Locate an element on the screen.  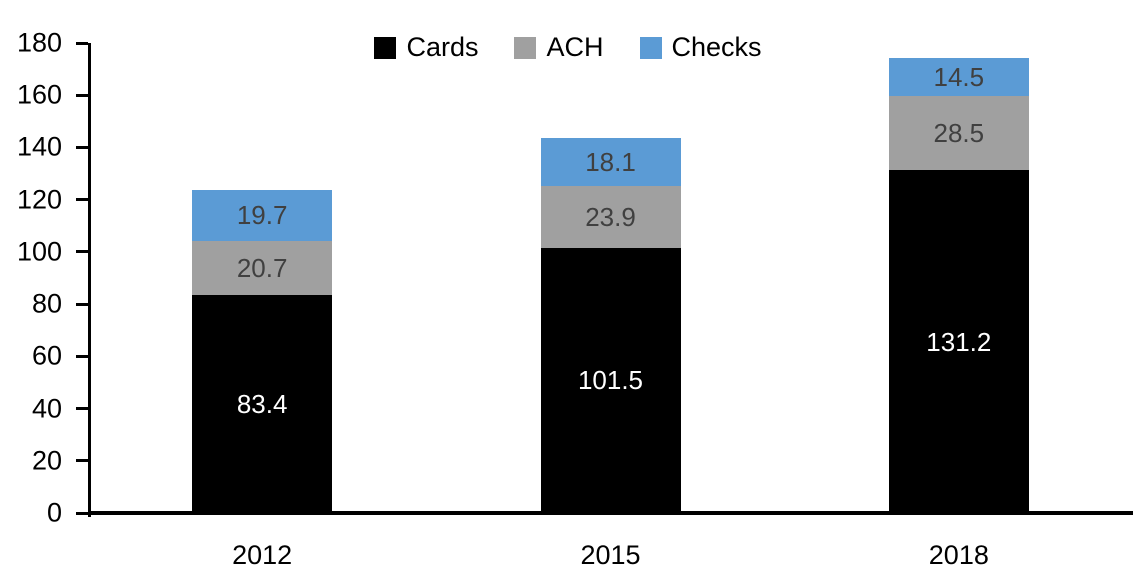
y-axis-tick-label: 0 is located at coordinates (54, 512).